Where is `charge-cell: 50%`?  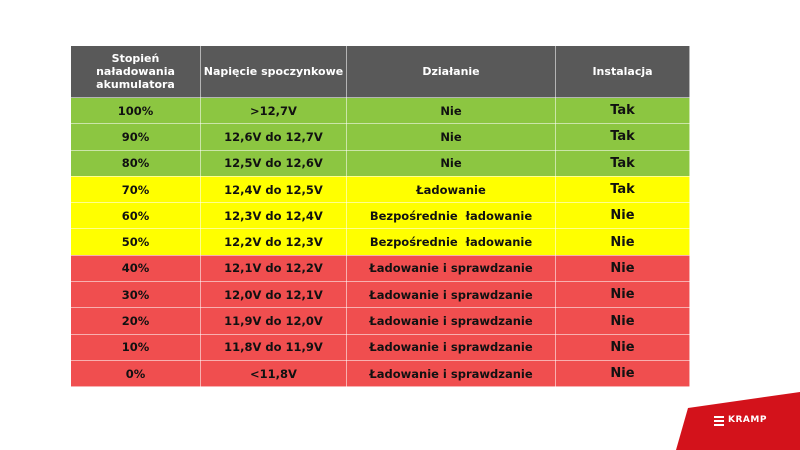
charge-cell: 50% is located at coordinates (135, 242).